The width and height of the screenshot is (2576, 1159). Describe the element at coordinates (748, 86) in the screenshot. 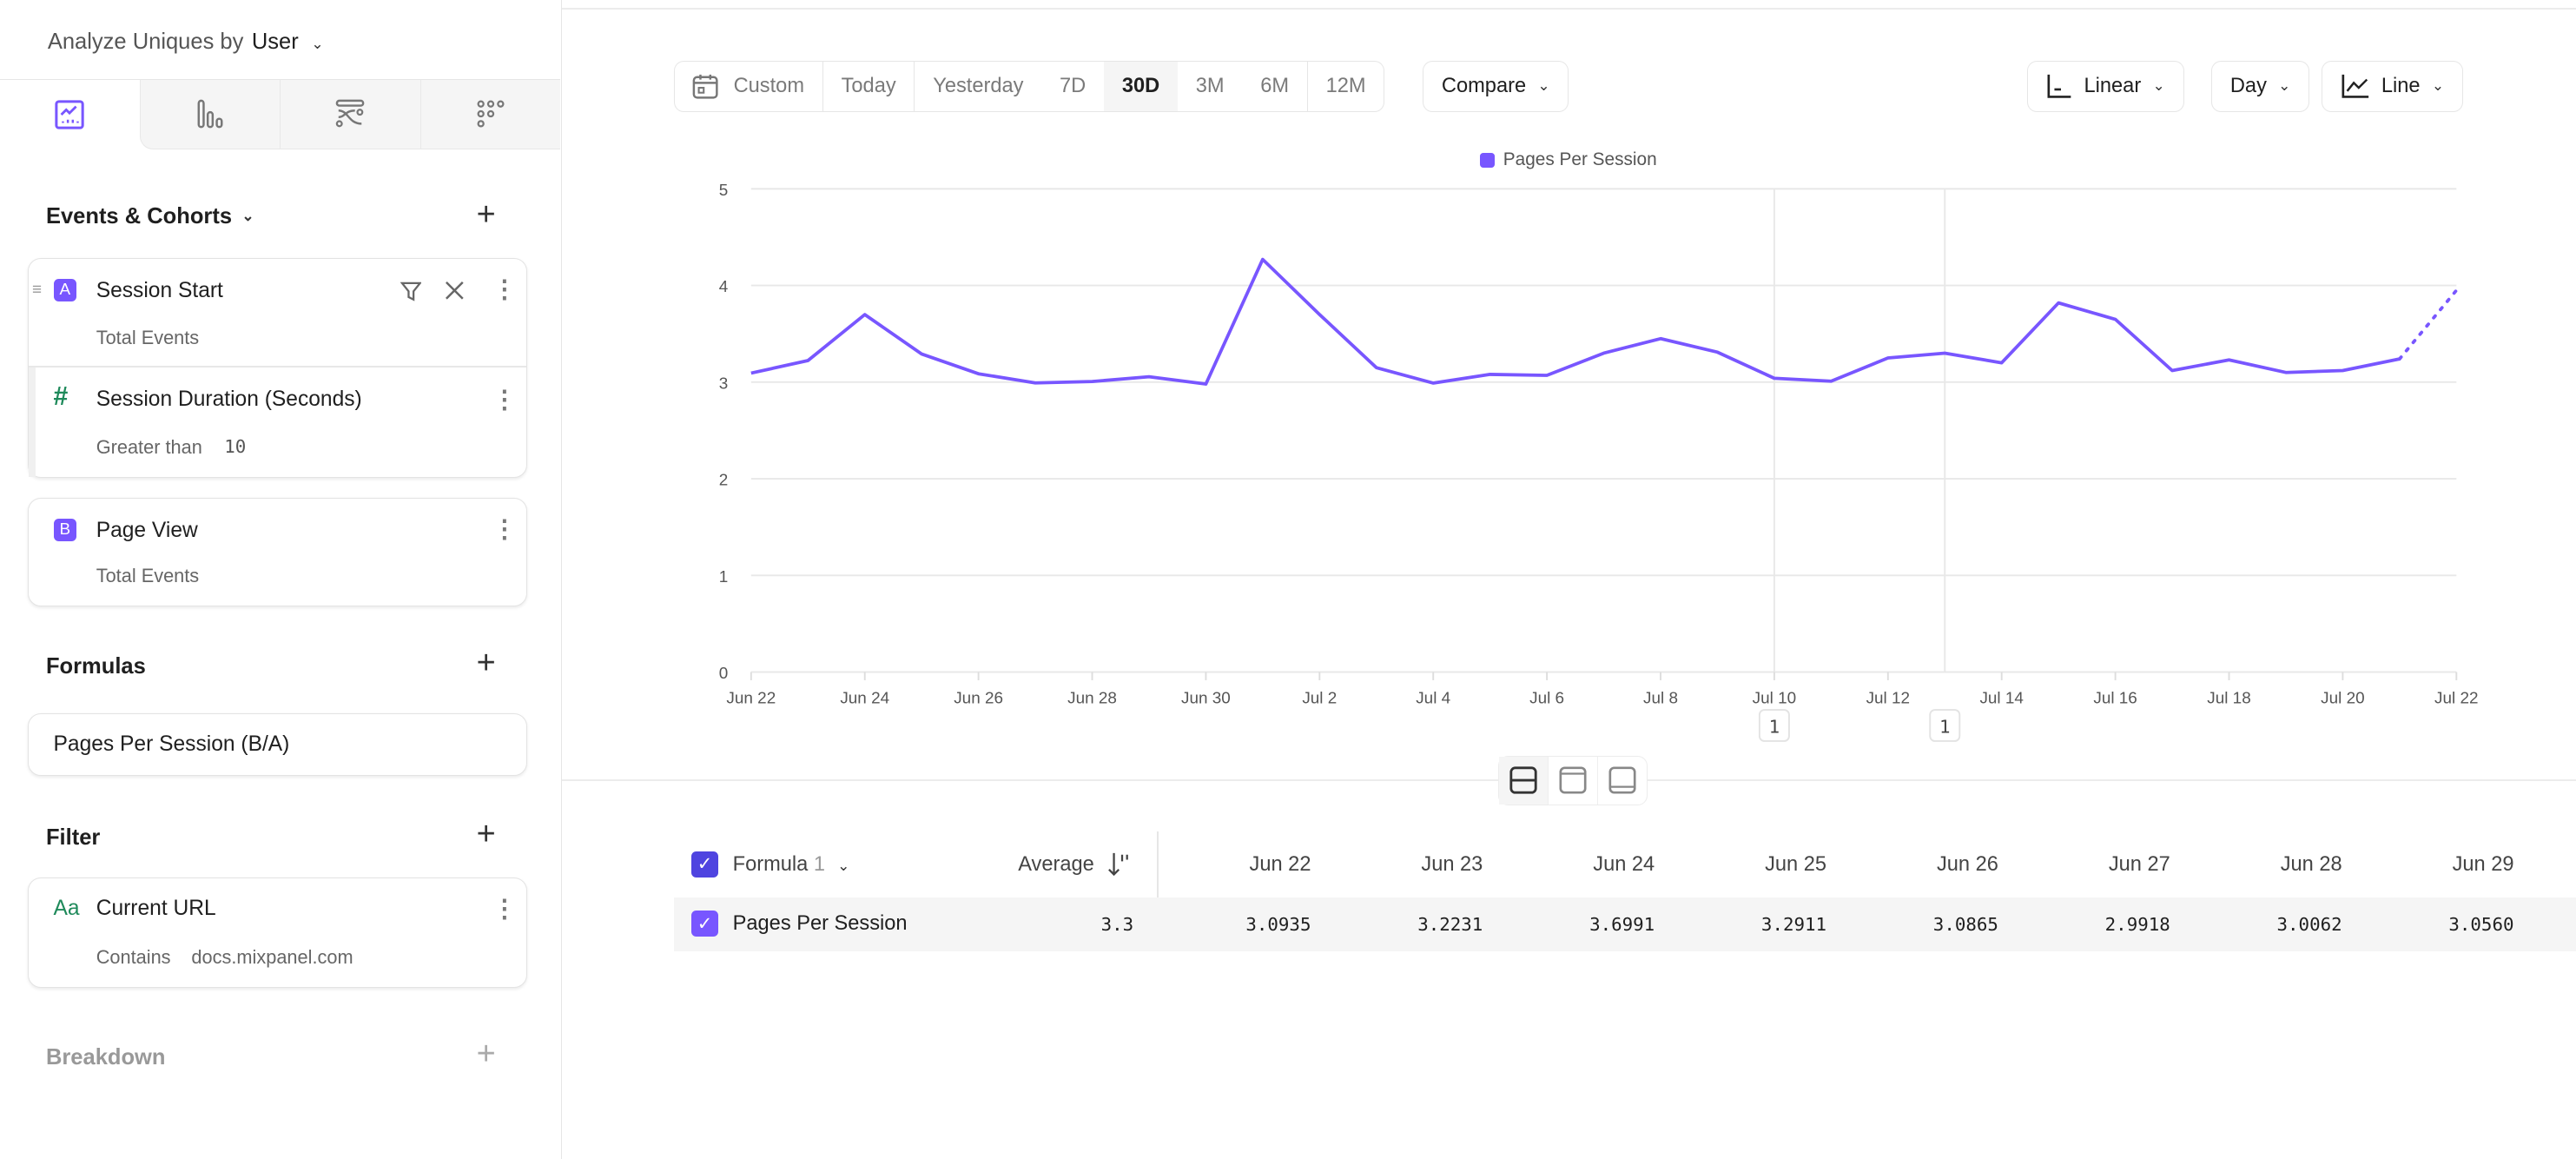

I see `date-range-custom: Custom` at that location.